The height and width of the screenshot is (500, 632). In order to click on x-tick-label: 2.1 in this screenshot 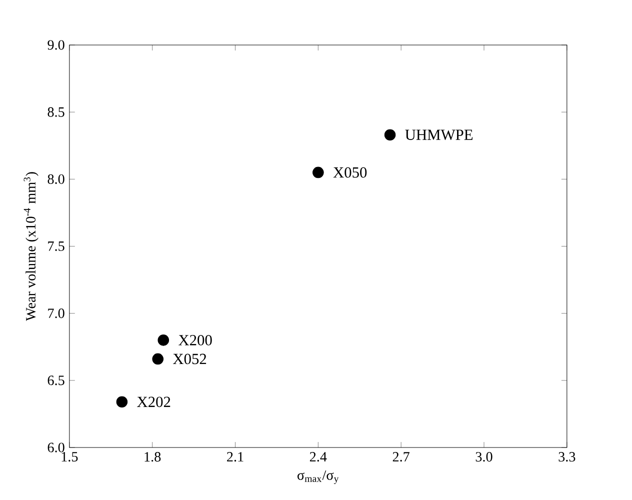, I will do `click(235, 457)`.